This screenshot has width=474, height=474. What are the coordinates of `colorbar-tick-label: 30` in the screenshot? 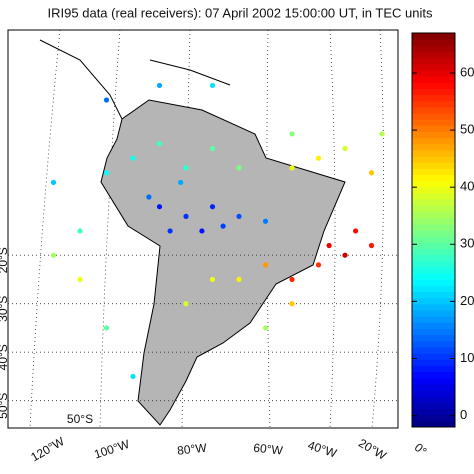 It's located at (467, 243).